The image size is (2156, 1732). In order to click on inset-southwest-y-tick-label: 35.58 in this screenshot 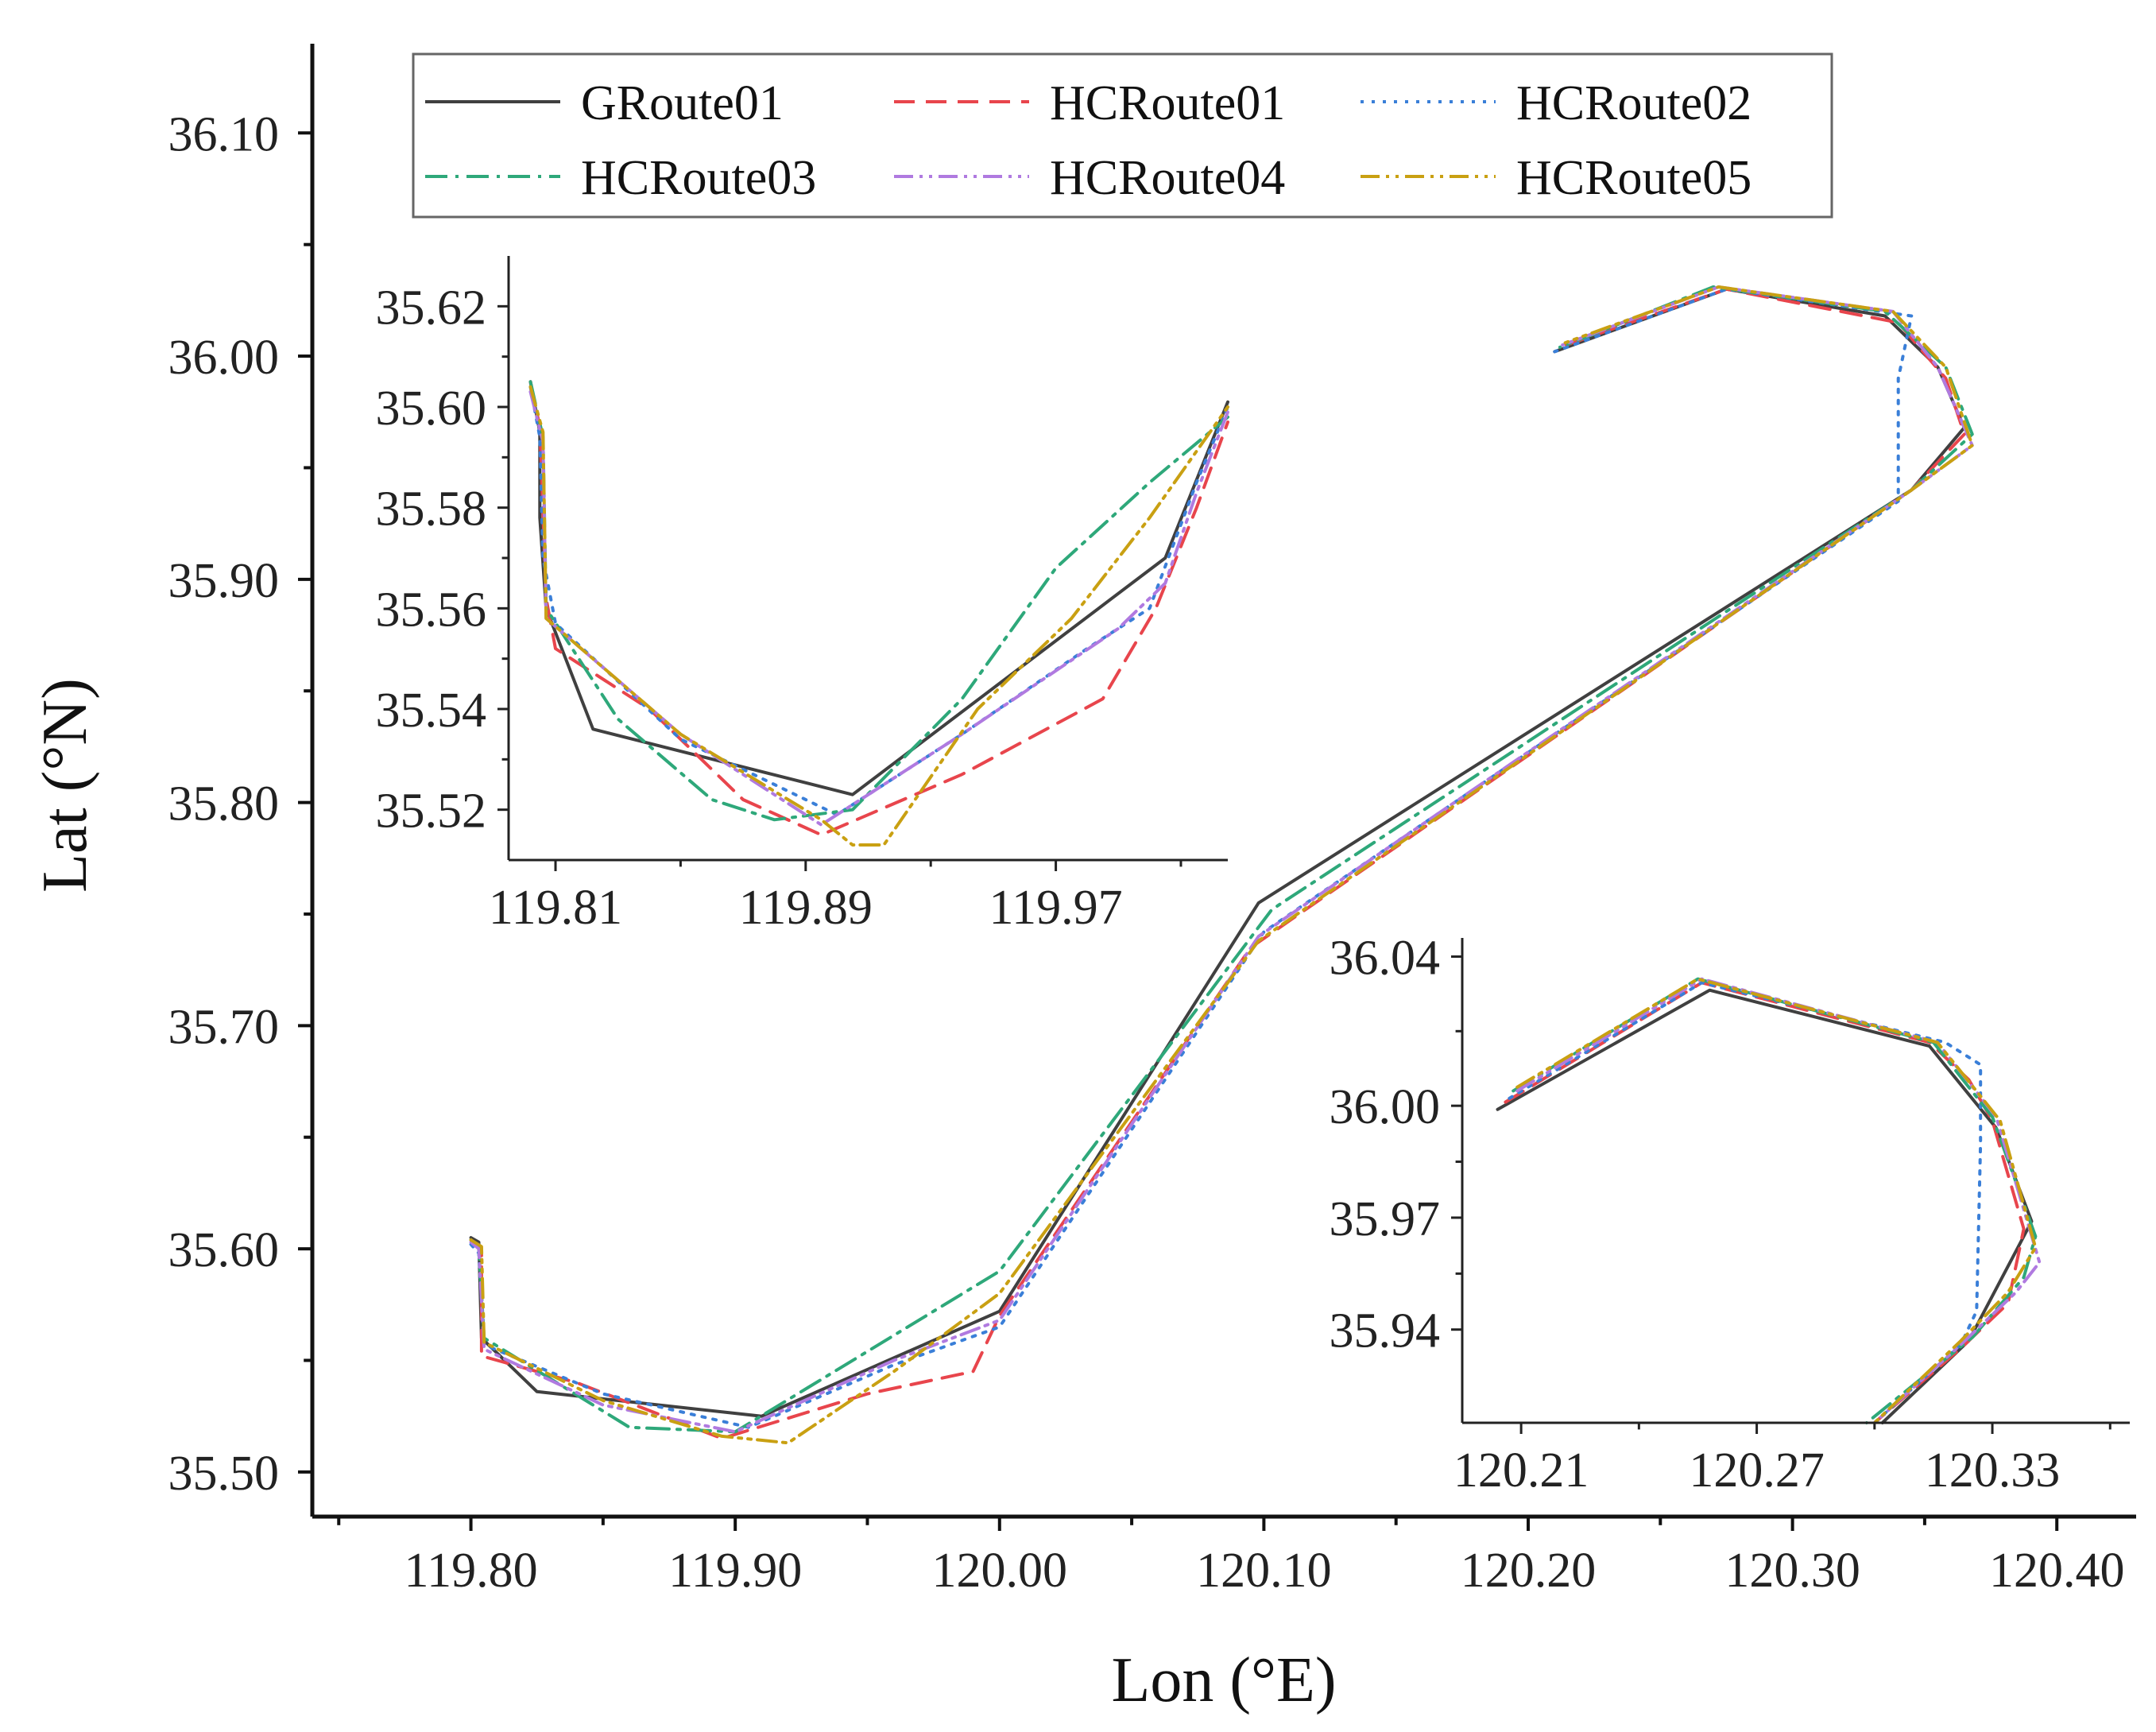, I will do `click(431, 509)`.